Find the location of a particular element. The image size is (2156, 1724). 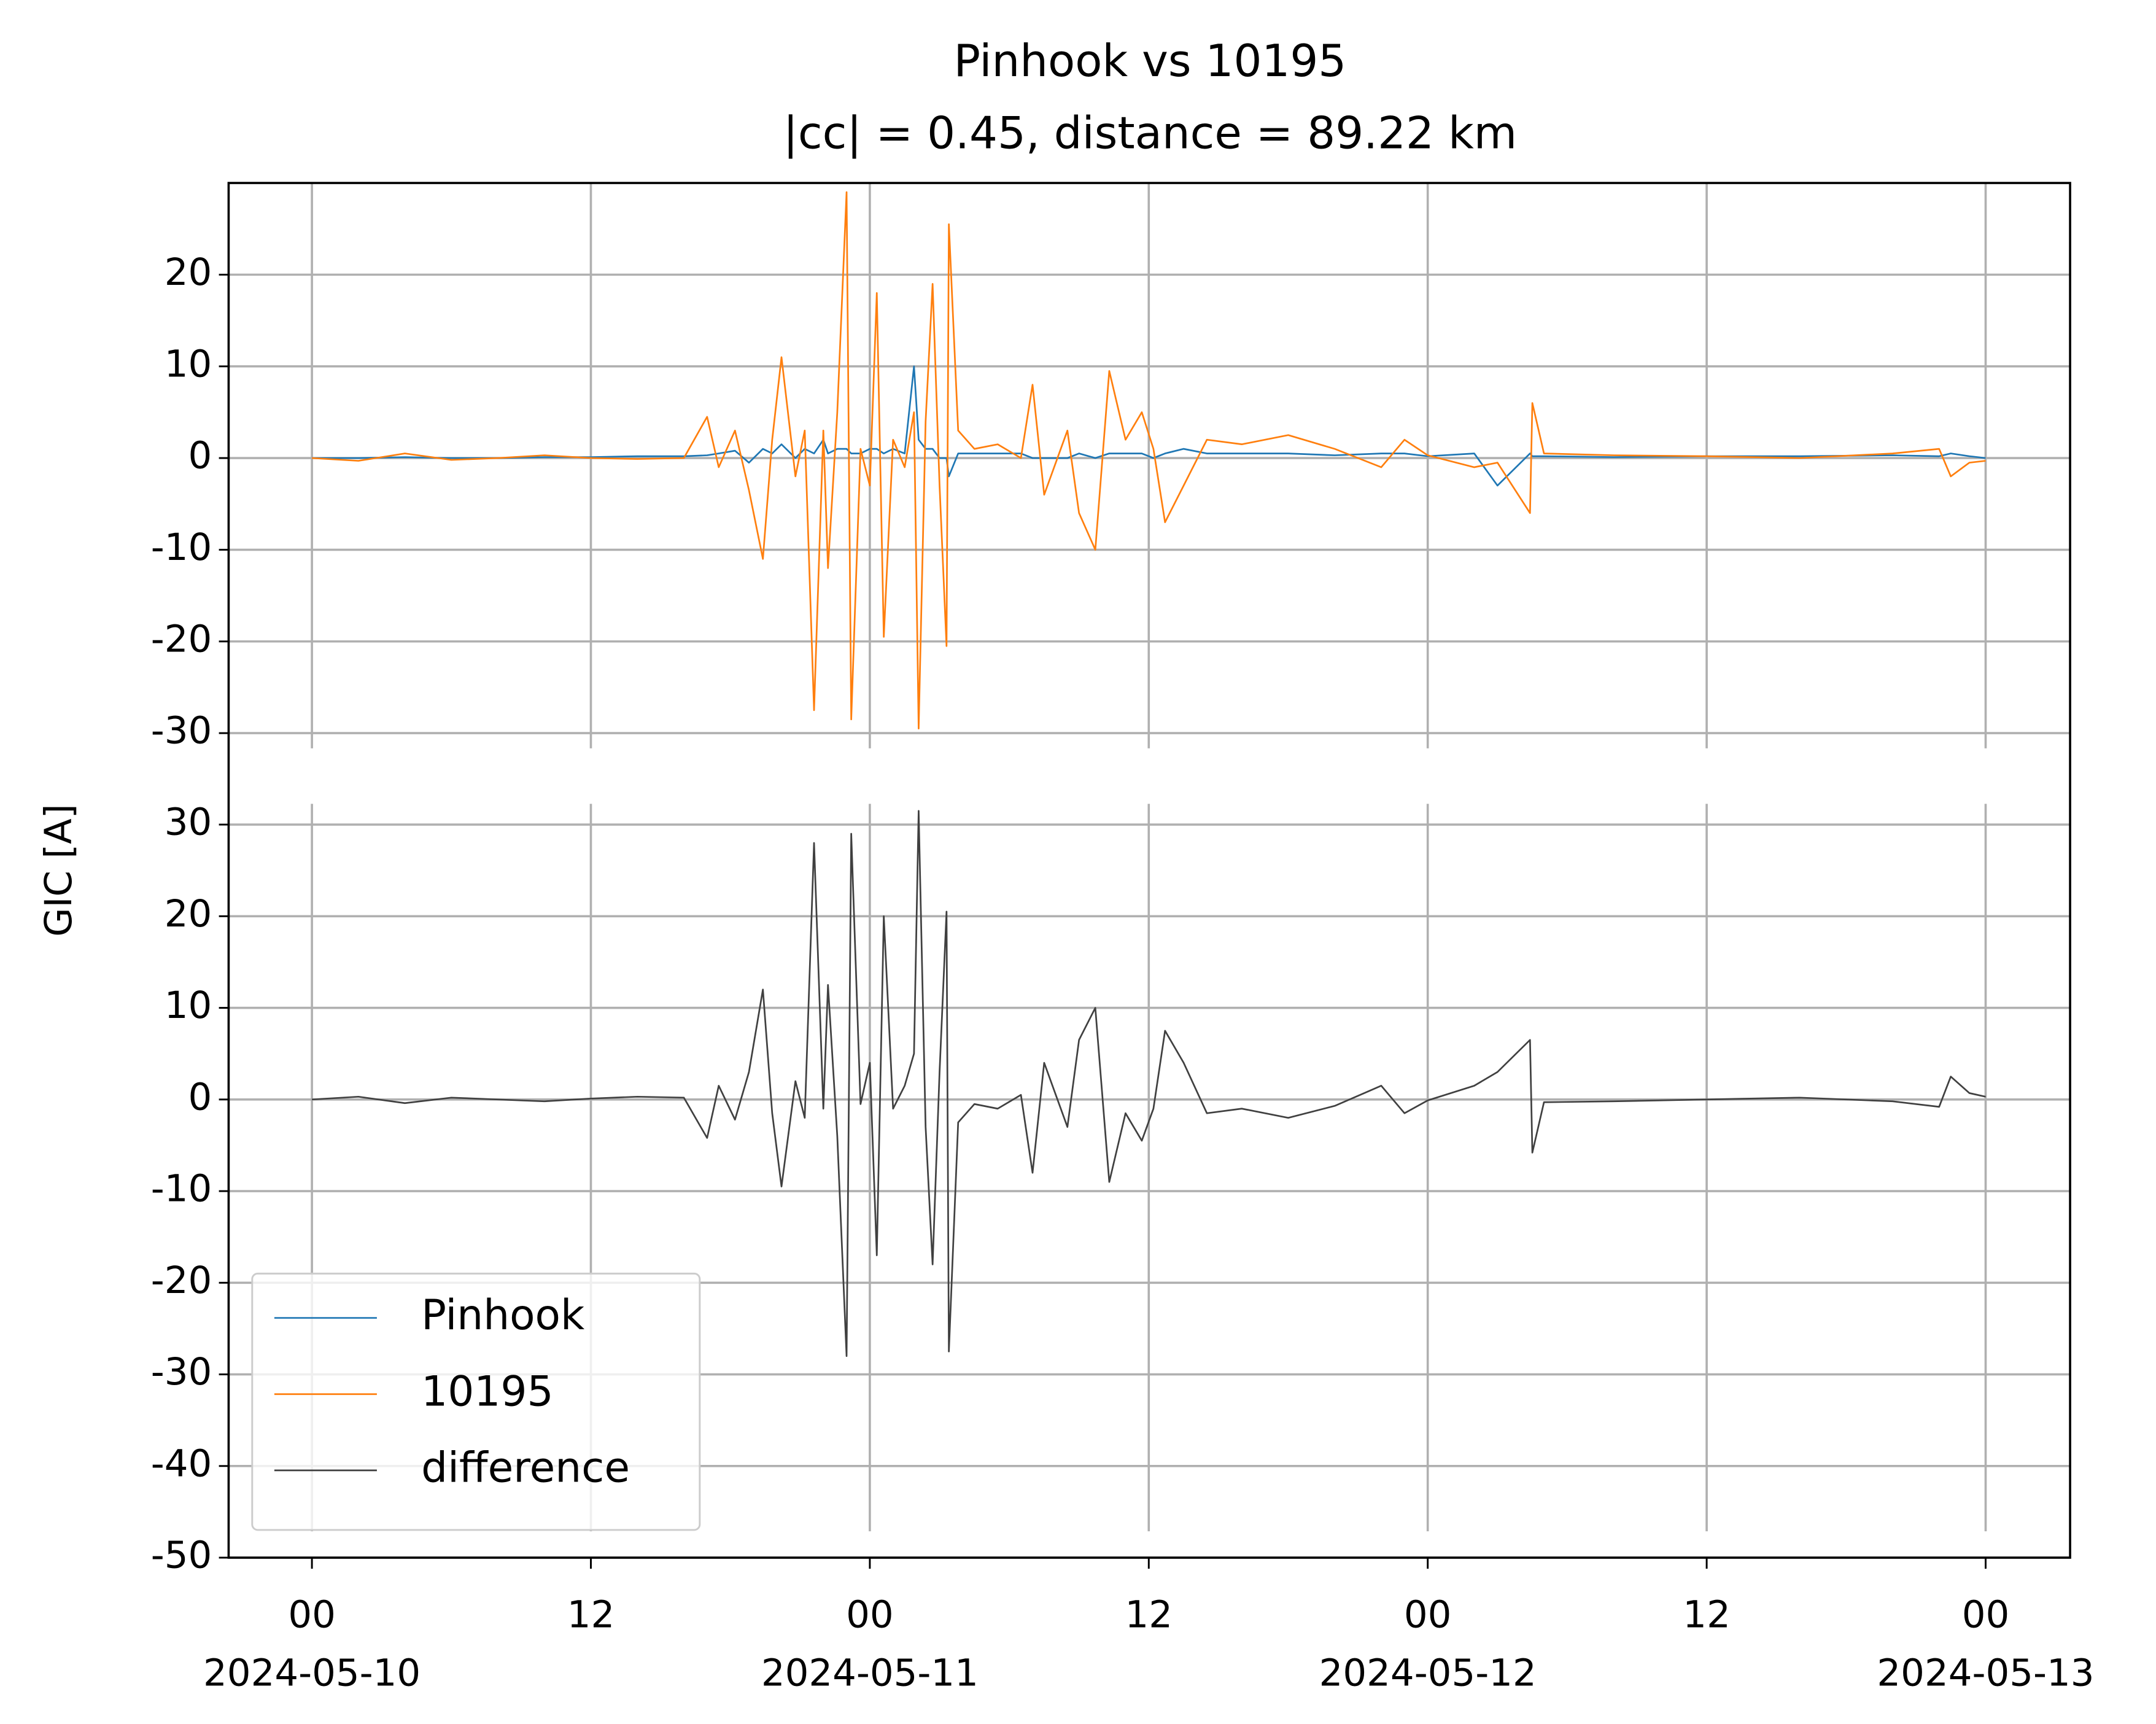

y-axis-label: GIC [A] is located at coordinates (58, 870).